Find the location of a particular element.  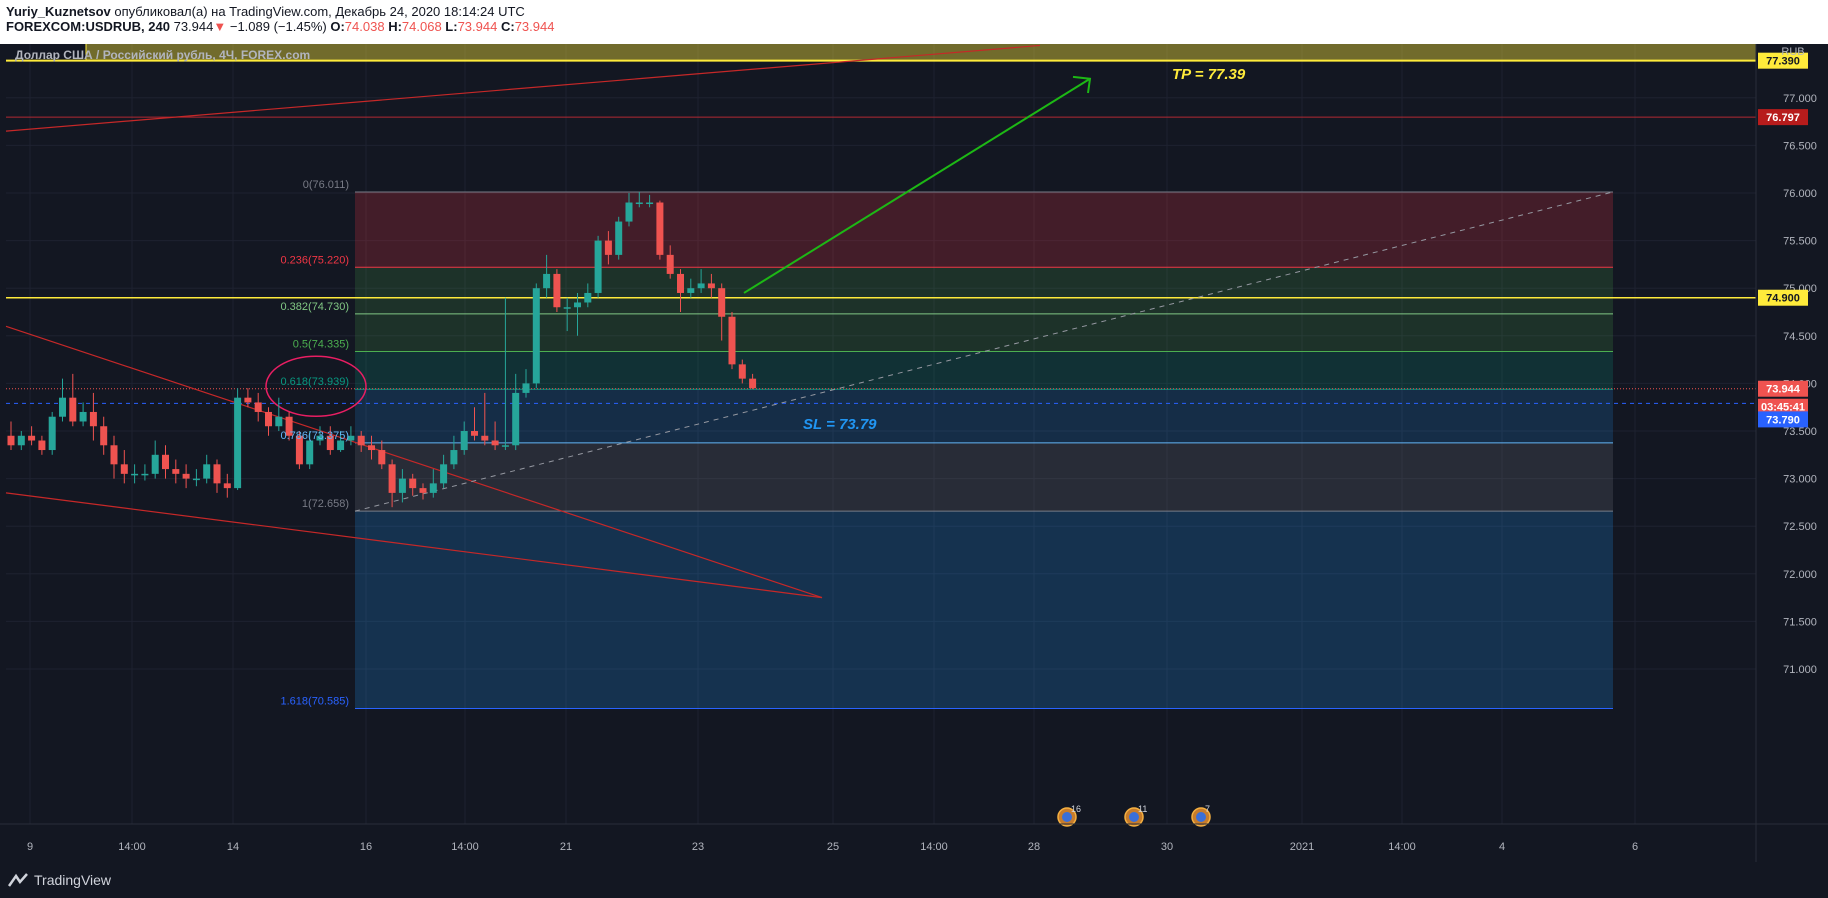

last-price-tag: 73.944 is located at coordinates (1783, 390).